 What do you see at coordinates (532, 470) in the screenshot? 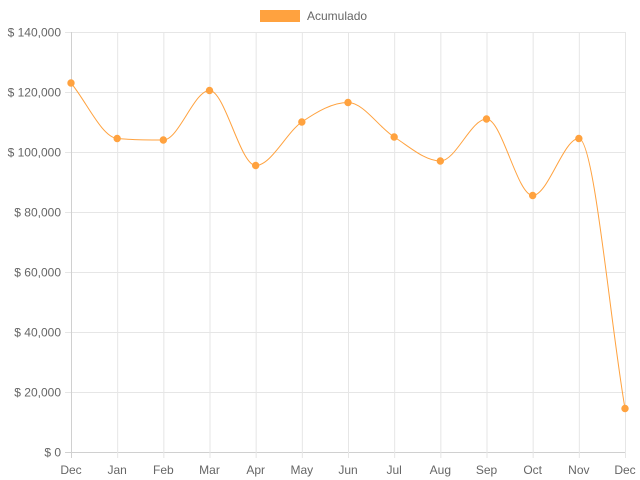
I see `x-tick-label: Oct` at bounding box center [532, 470].